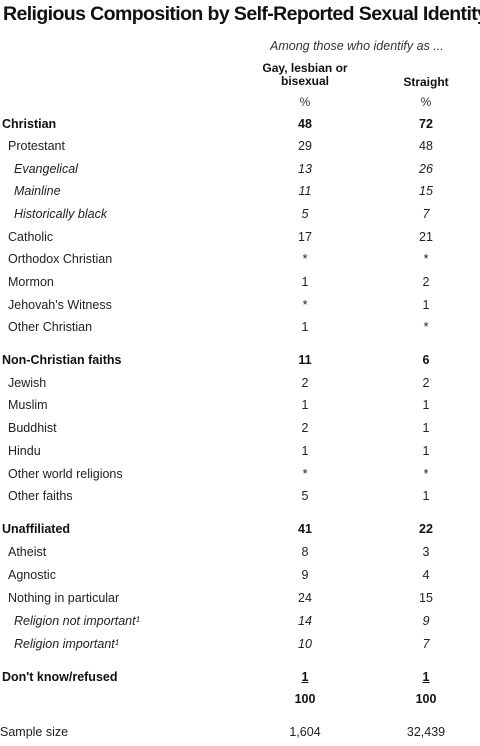 Image resolution: width=480 pixels, height=746 pixels. I want to click on value-straight: 6, so click(426, 360).